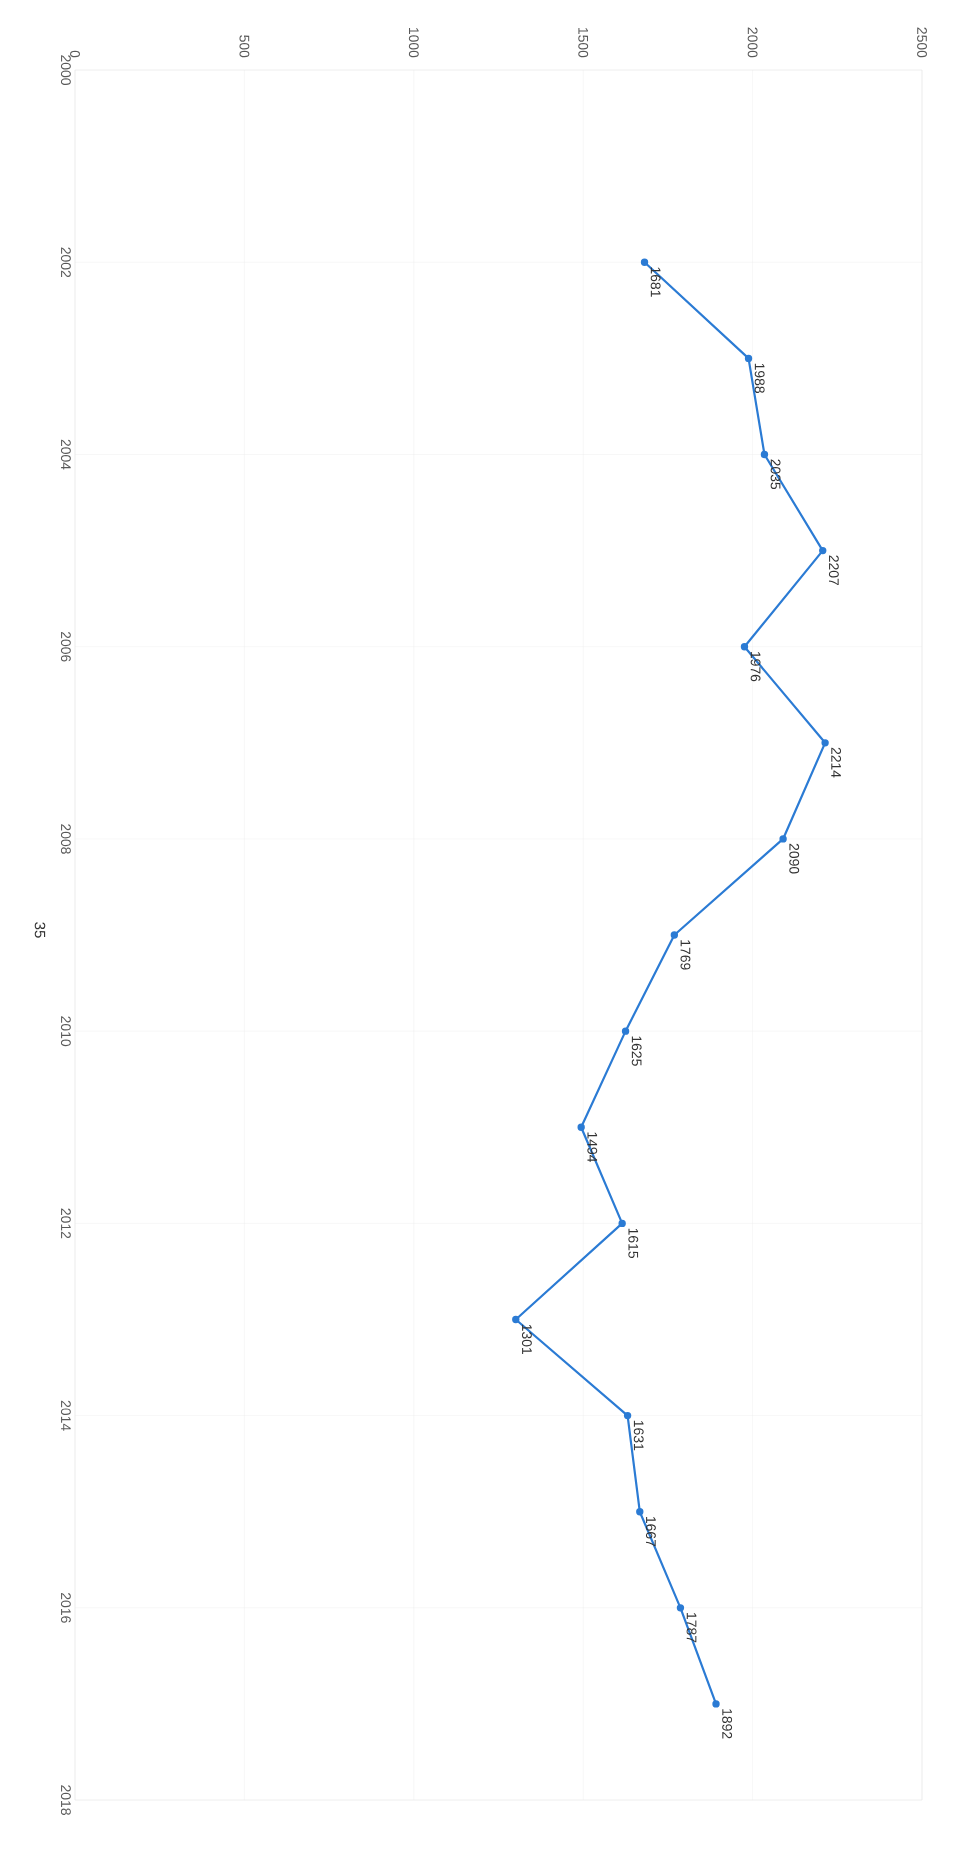  Describe the element at coordinates (65, 839) in the screenshot. I see `y-tick-label: 2008` at that location.